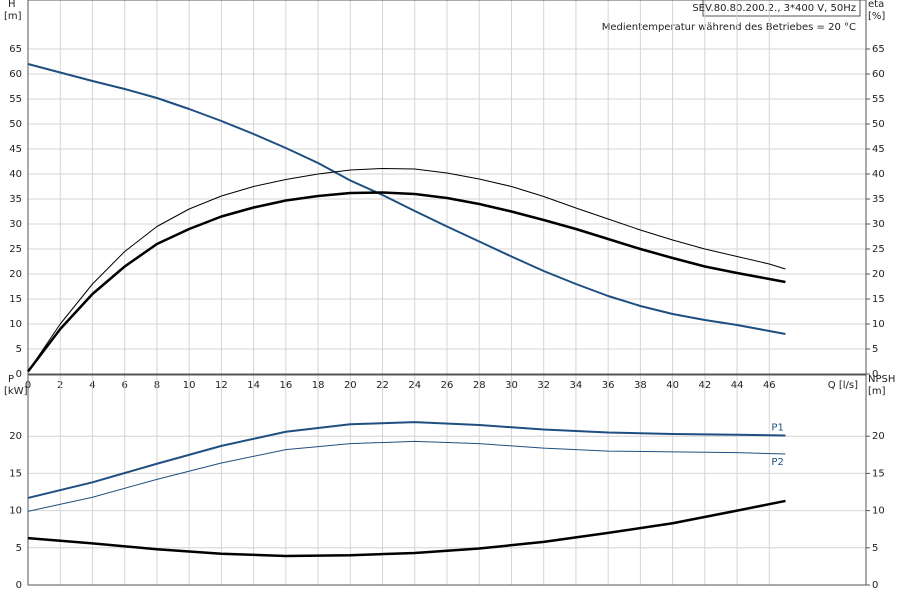 The image size is (900, 600). What do you see at coordinates (878, 74) in the screenshot?
I see `y2-tick-label: 60` at bounding box center [878, 74].